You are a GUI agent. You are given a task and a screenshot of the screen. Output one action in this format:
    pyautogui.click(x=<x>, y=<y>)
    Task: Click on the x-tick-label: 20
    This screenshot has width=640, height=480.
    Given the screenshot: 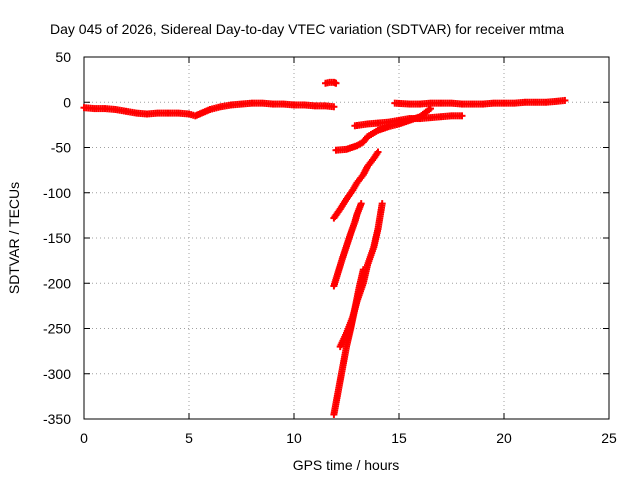 What is the action you would take?
    pyautogui.click(x=504, y=438)
    